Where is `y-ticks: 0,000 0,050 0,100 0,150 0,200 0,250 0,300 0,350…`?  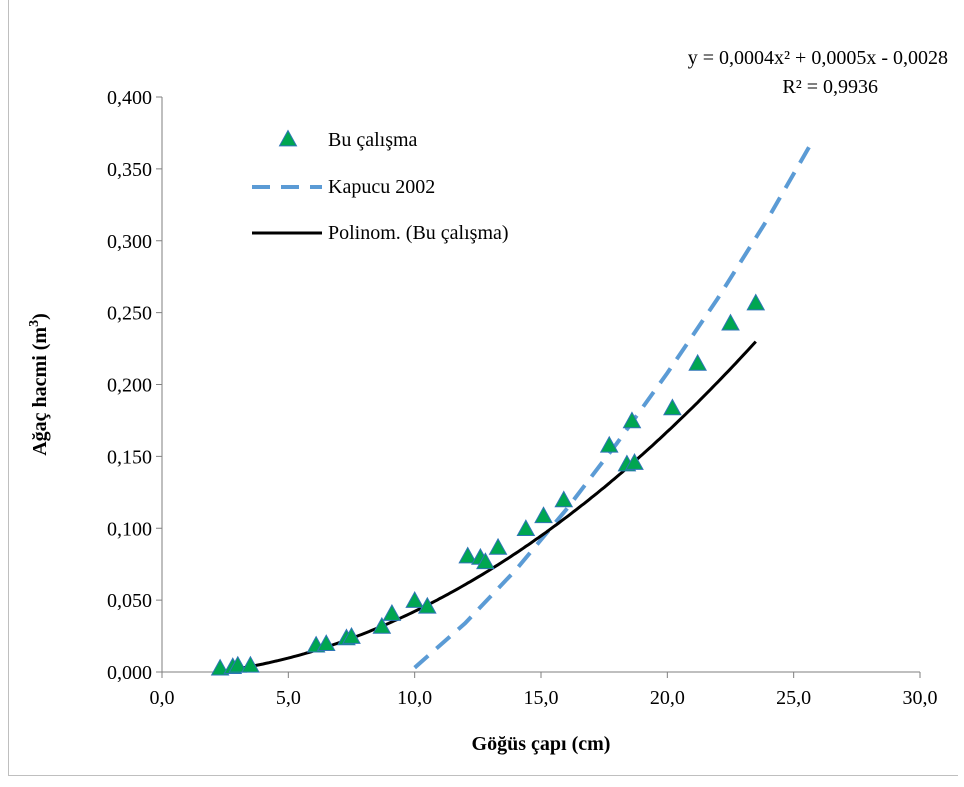 y-ticks: 0,000 0,050 0,100 0,150 0,200 0,250 0,300 0,350… is located at coordinates (134, 385).